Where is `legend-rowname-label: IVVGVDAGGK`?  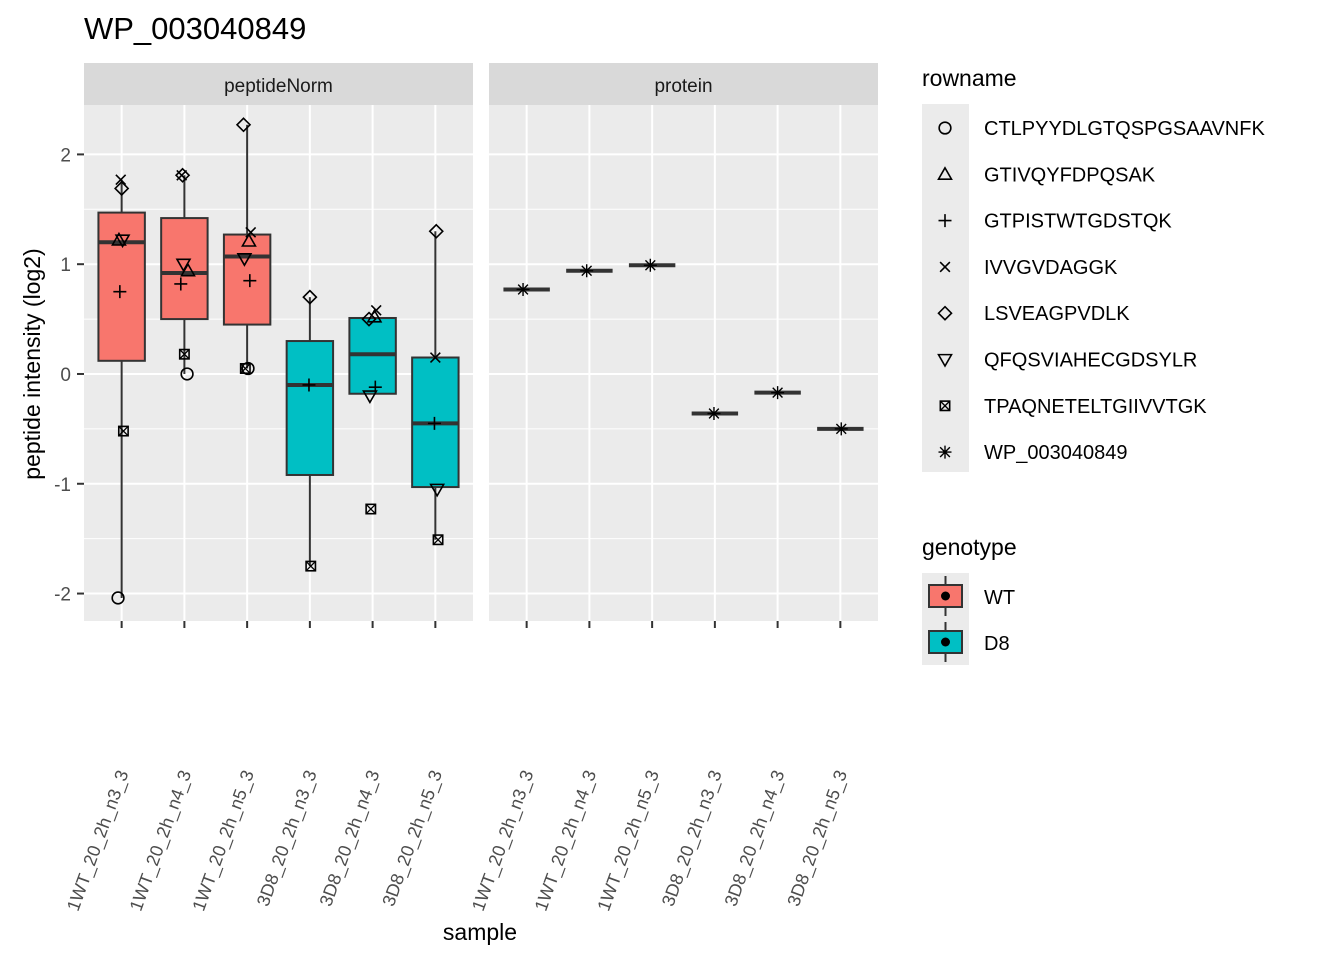
legend-rowname-label: IVVGVDAGGK is located at coordinates (1051, 268).